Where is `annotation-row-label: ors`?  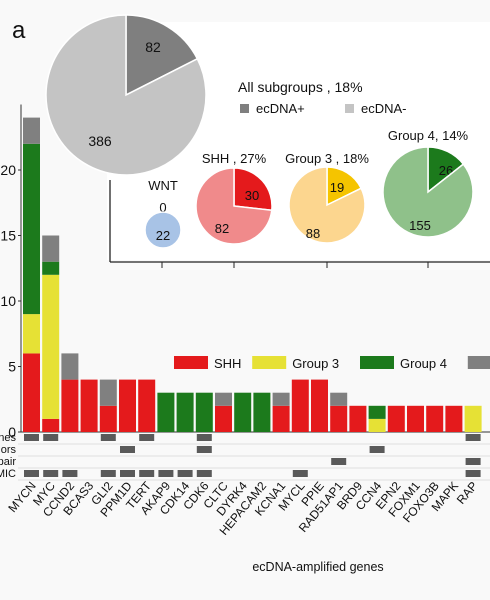 annotation-row-label: ors is located at coordinates (9, 450).